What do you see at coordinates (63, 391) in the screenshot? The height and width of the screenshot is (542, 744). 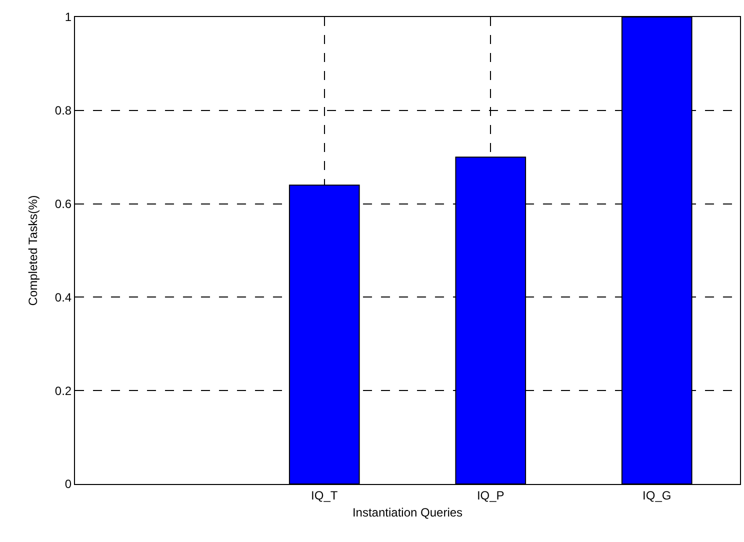 I see `y-tick-label: 0.2` at bounding box center [63, 391].